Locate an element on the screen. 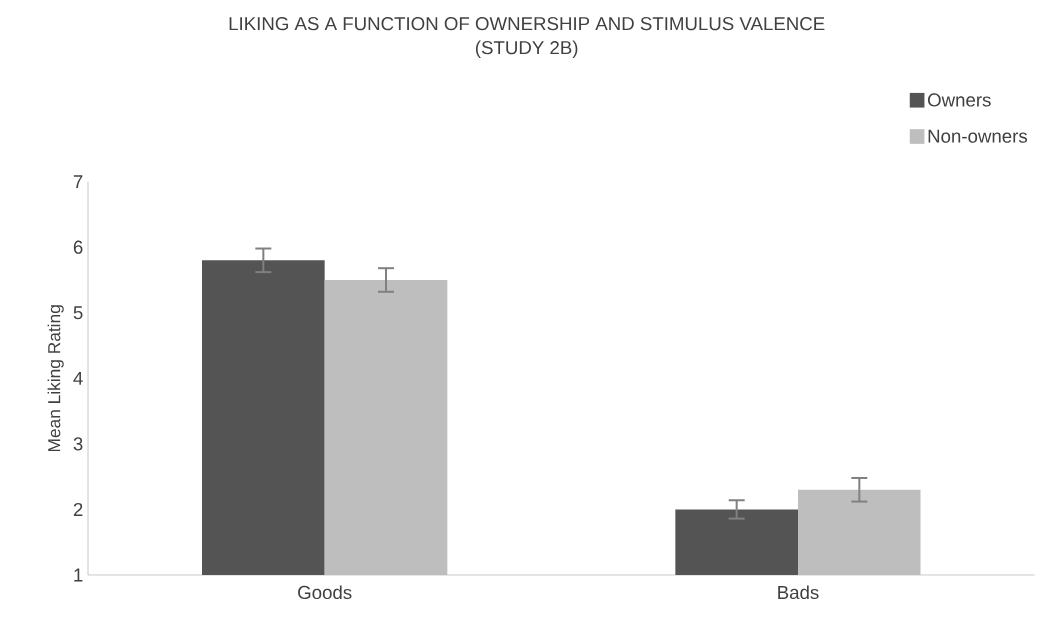 The height and width of the screenshot is (623, 1054). chart-title: LIKING AS A FUNCTION OF OWNERSHIP AND STIMULUS VALENCE (STUDY 2B) is located at coordinates (527, 37).